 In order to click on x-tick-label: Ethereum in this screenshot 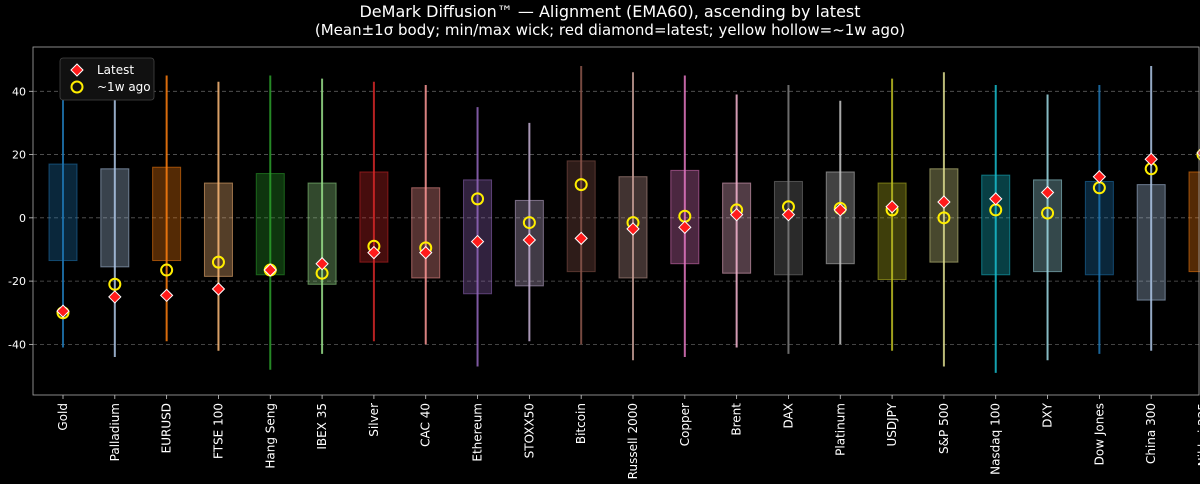, I will do `click(478, 432)`.